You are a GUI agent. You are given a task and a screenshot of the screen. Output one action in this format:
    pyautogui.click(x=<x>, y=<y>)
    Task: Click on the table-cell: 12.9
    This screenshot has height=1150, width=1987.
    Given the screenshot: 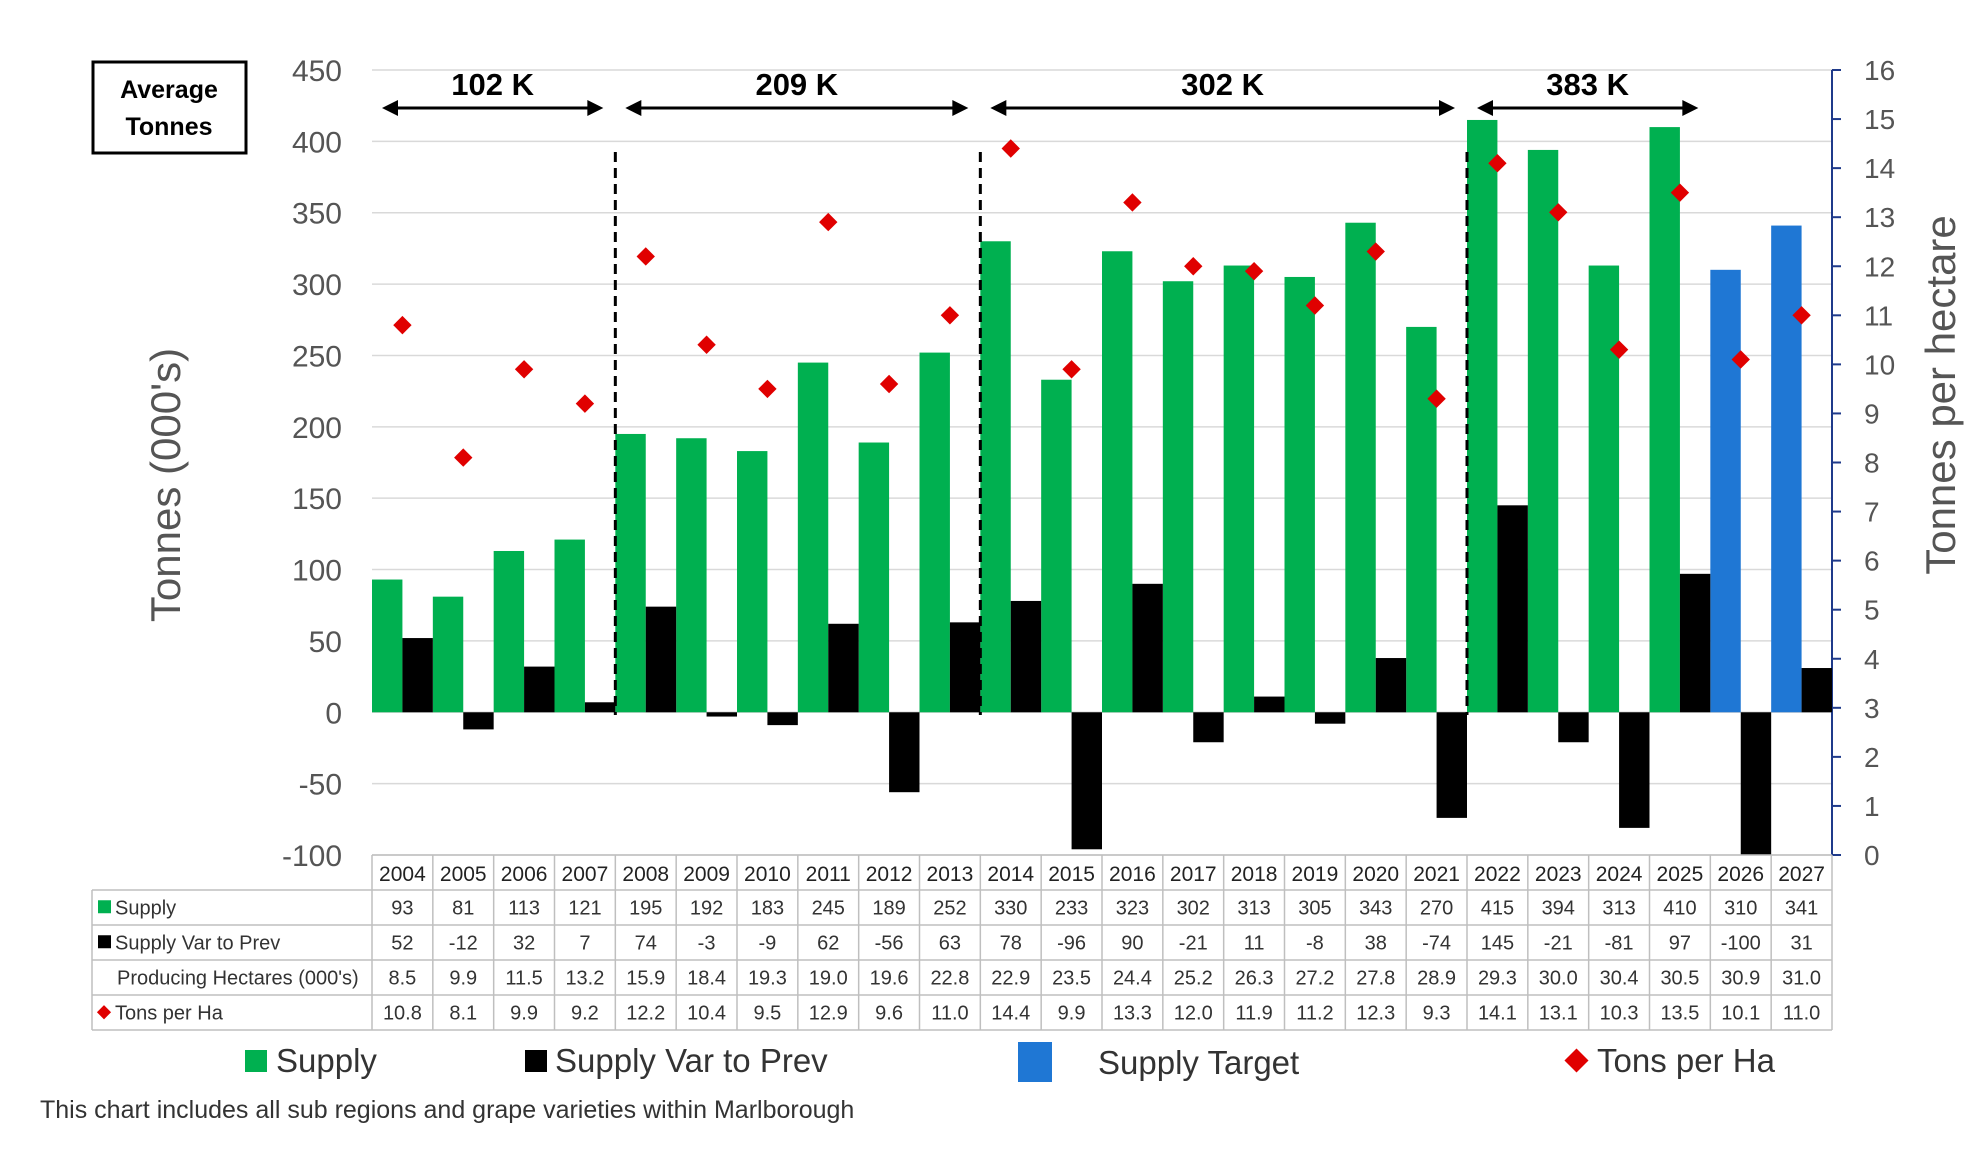 What is the action you would take?
    pyautogui.click(x=828, y=1013)
    